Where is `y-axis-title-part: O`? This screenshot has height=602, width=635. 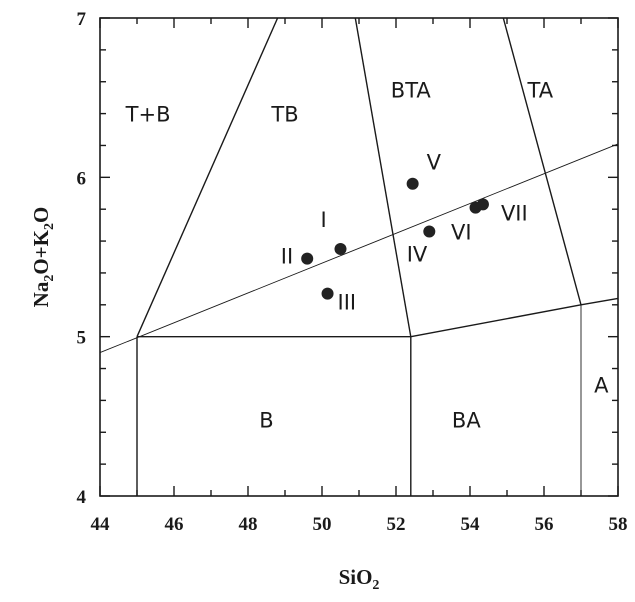 y-axis-title-part: O is located at coordinates (41, 215).